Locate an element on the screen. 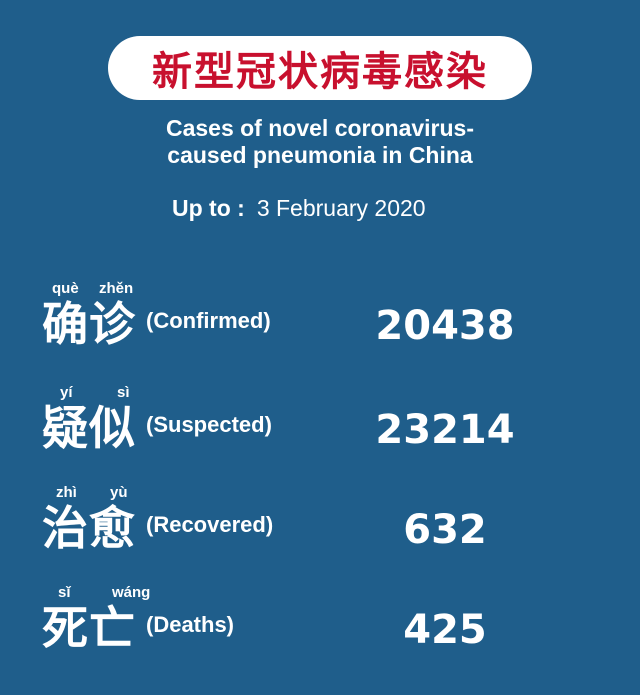 The height and width of the screenshot is (695, 640). stat-label-chinese: 治愈 is located at coordinates (89, 528).